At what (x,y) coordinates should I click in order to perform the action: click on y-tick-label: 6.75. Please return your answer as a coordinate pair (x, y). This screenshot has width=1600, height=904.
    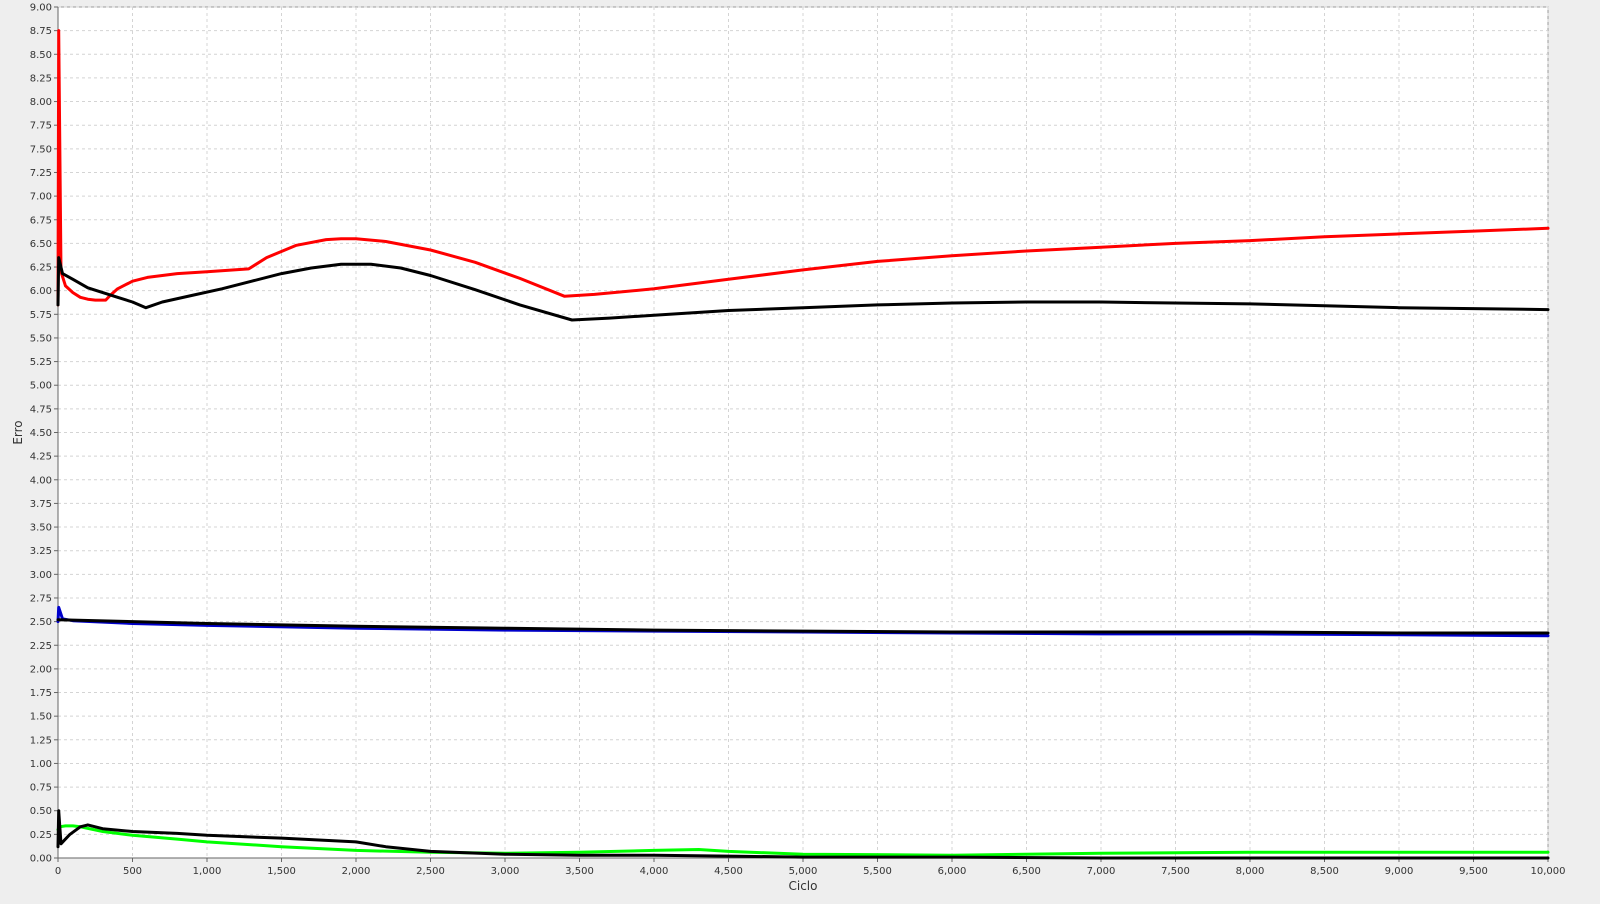
    Looking at the image, I should click on (41, 220).